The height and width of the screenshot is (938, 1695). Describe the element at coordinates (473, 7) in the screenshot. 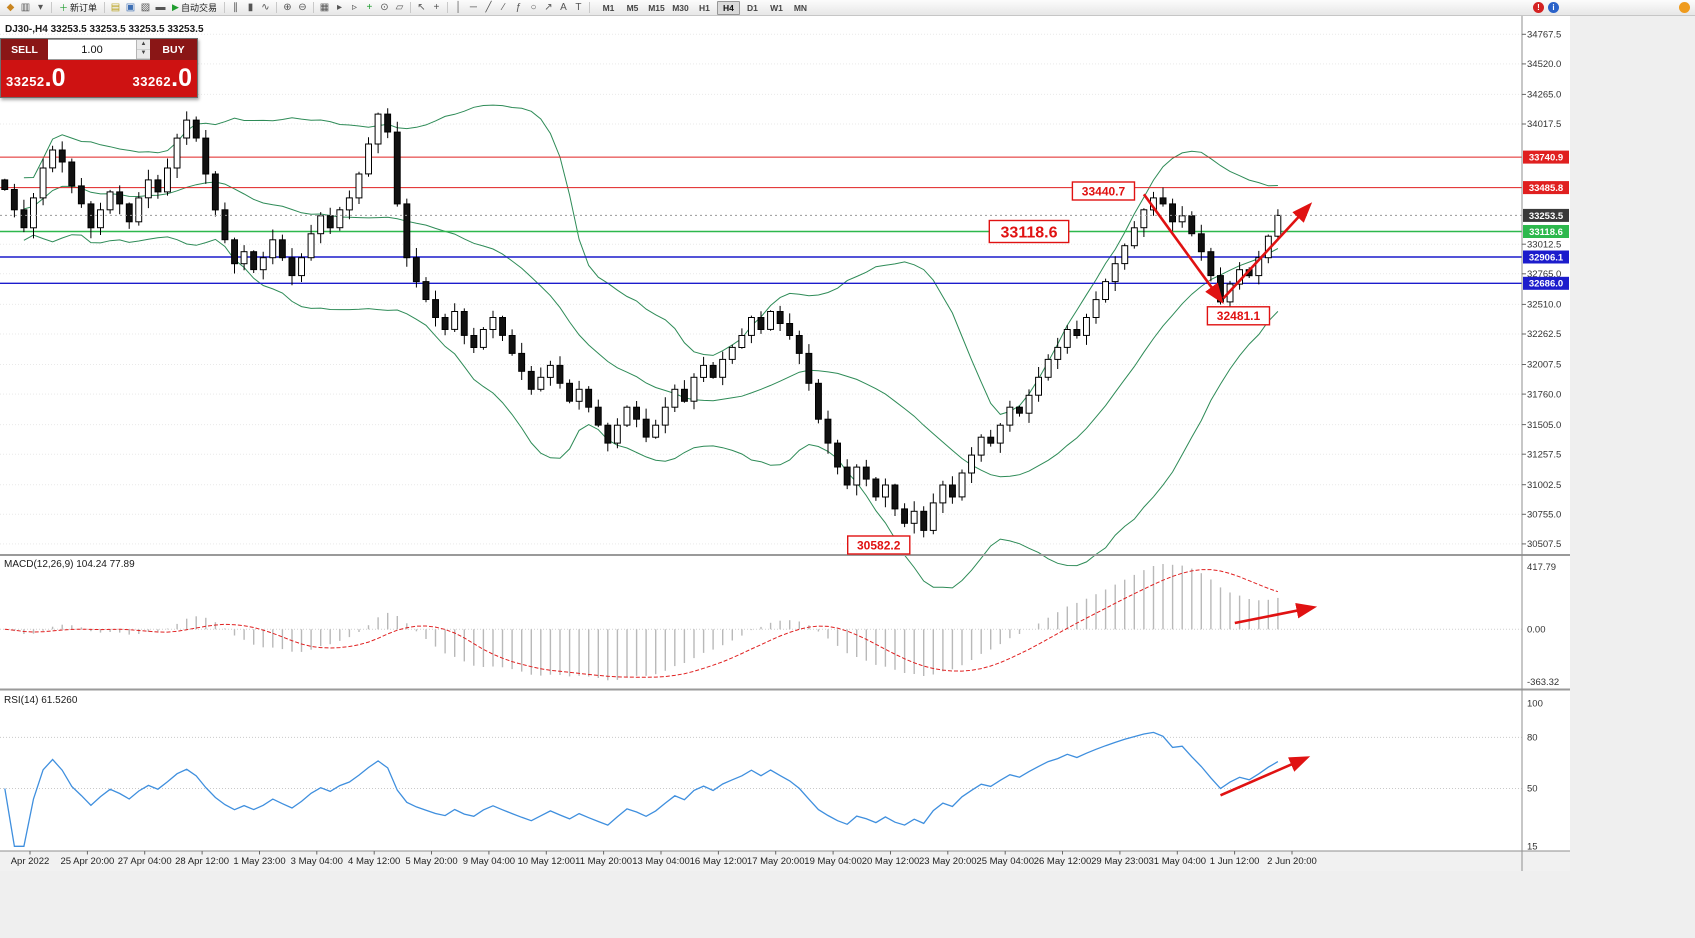

I see `horizontal-line-icon: ─` at that location.